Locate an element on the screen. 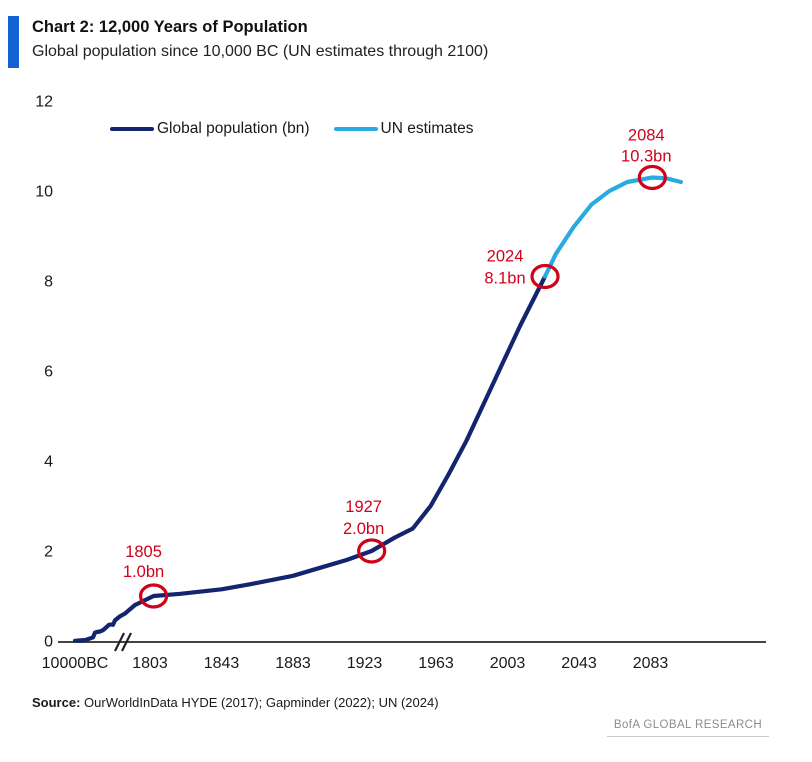 Image resolution: width=812 pixels, height=762 pixels. annotation-value-label: 8.1bn is located at coordinates (504, 279).